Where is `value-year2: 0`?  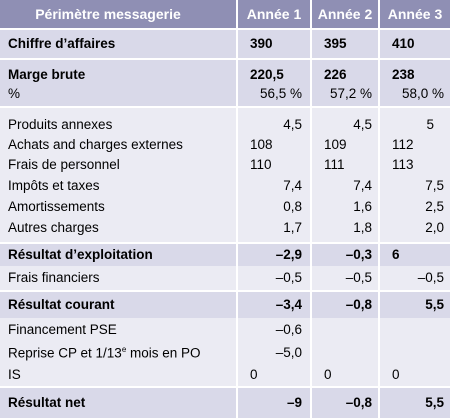 value-year2: 0 is located at coordinates (328, 374).